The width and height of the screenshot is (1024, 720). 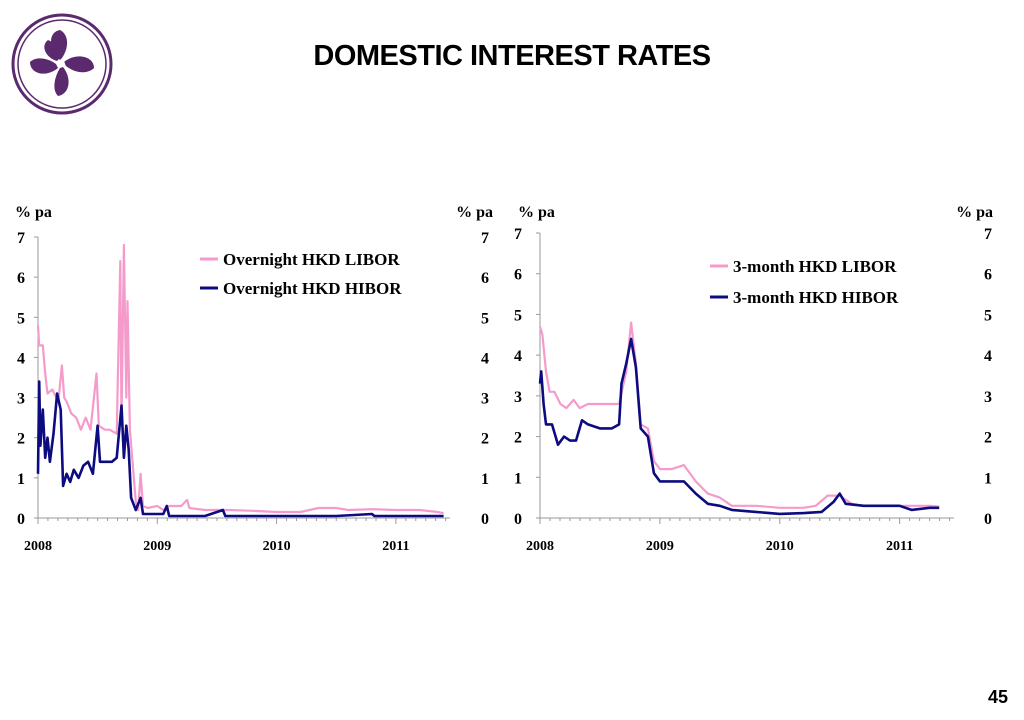 What do you see at coordinates (485, 519) in the screenshot?
I see `left-chart-y-tick-label-right: 0` at bounding box center [485, 519].